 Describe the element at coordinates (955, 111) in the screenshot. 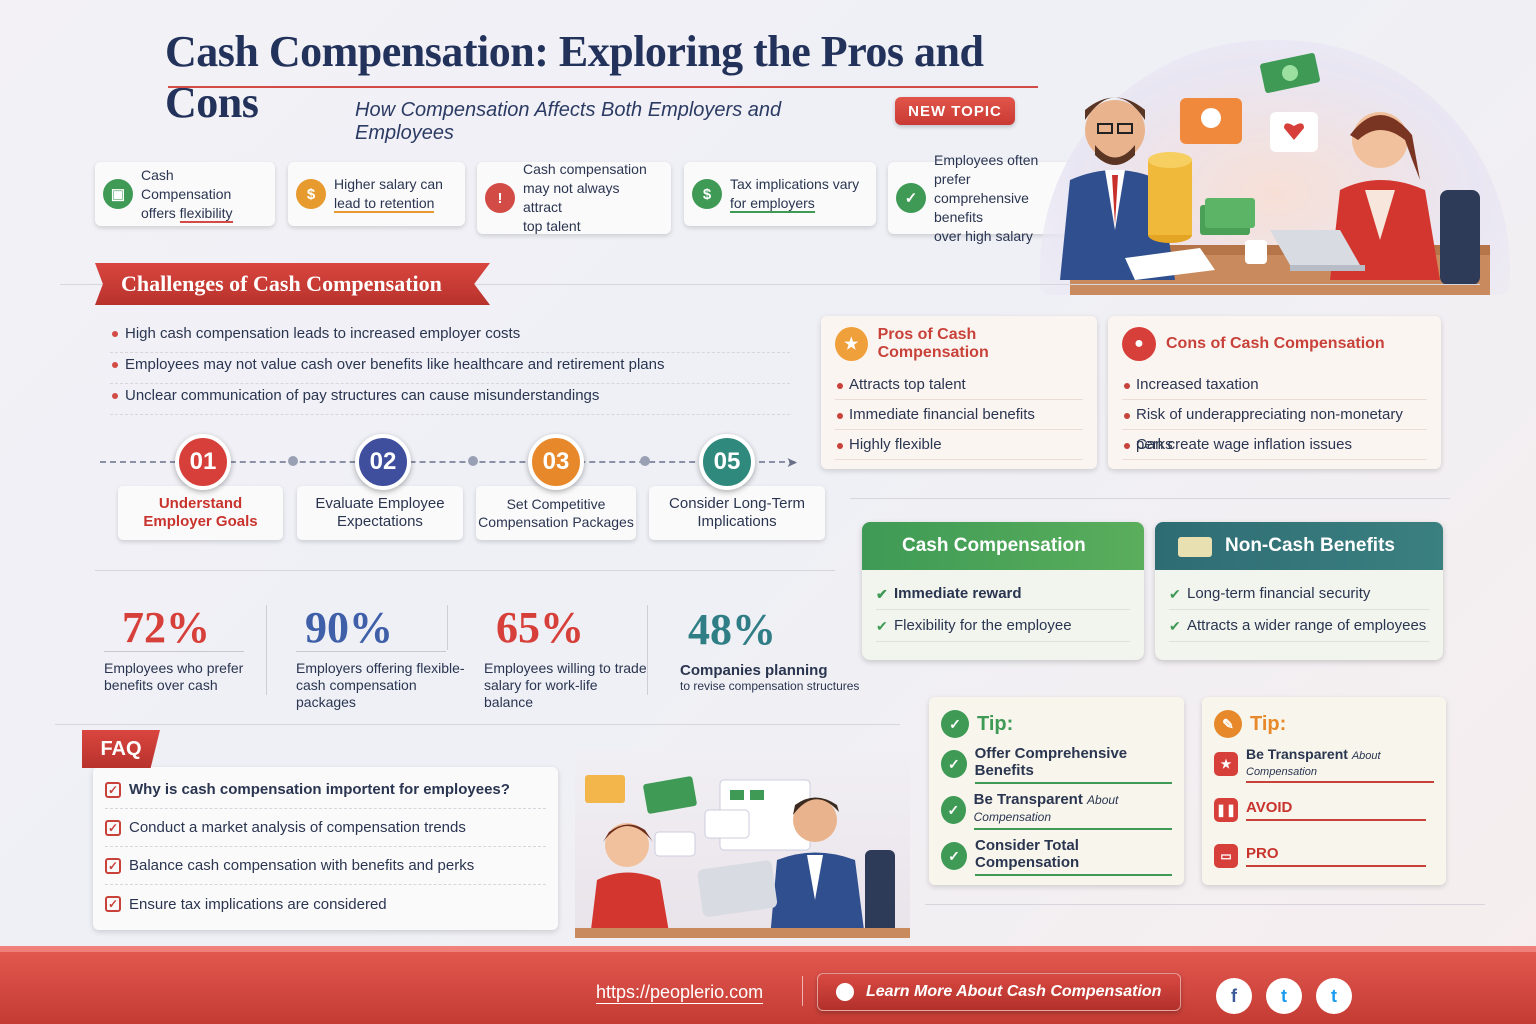

I see `new-topic-badge: NEW TOPIC` at that location.